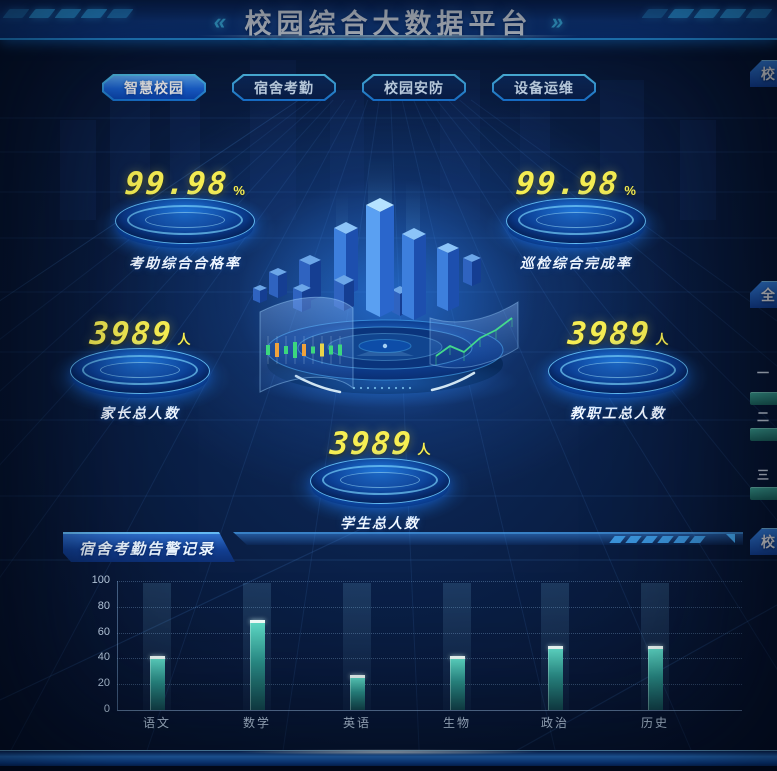 The width and height of the screenshot is (777, 771). What do you see at coordinates (414, 87) in the screenshot?
I see `tab-campus-security: 校园安防` at bounding box center [414, 87].